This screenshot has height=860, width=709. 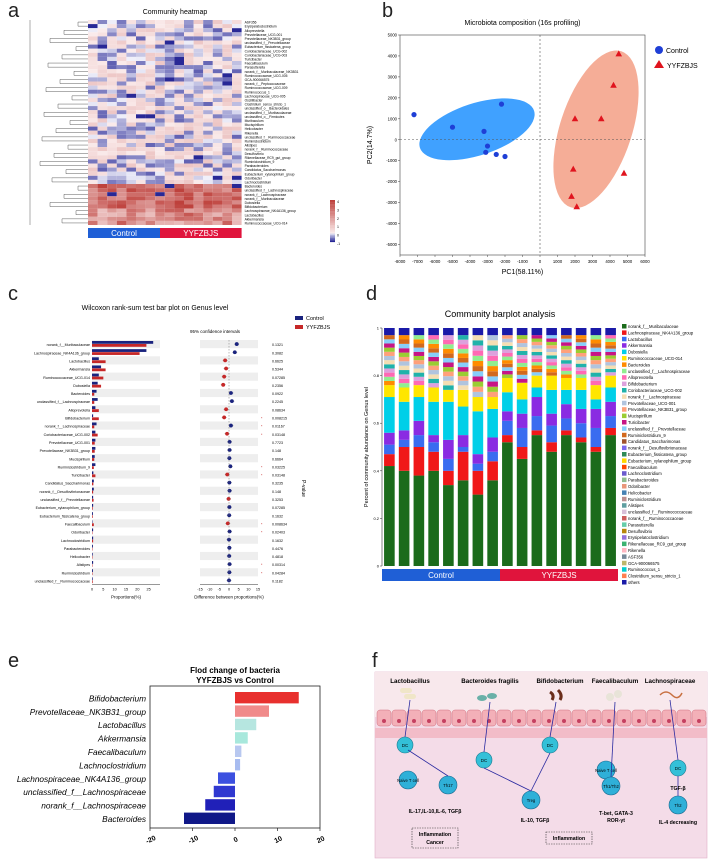 I want to click on legend-gradient-step, so click(x=332, y=226).